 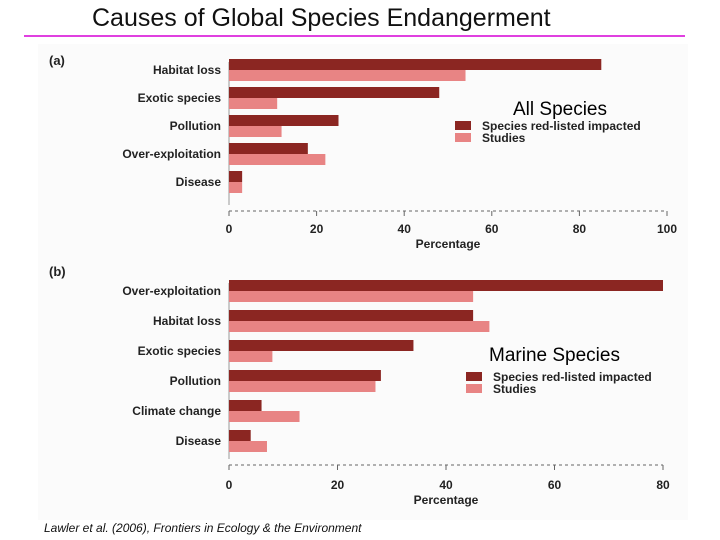 I want to click on page-title: Causes of Global Species Endangerment, so click(x=321, y=18).